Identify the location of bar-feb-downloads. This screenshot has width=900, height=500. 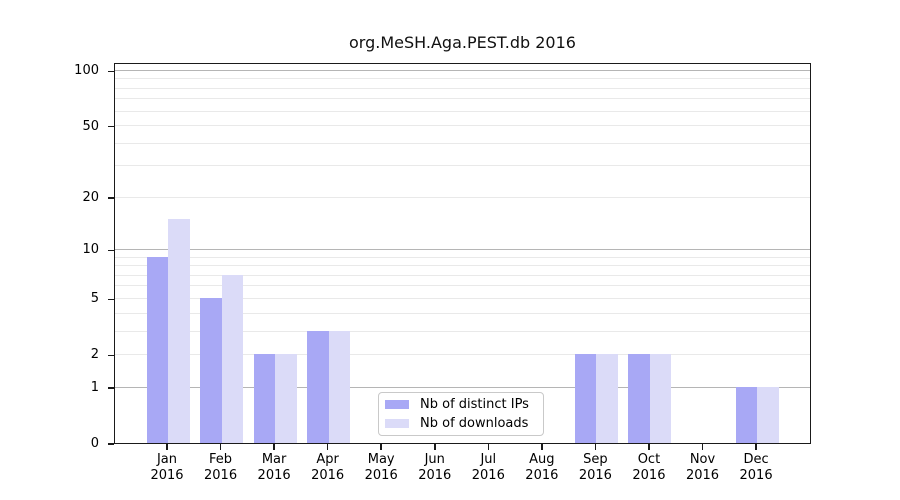
(232, 359).